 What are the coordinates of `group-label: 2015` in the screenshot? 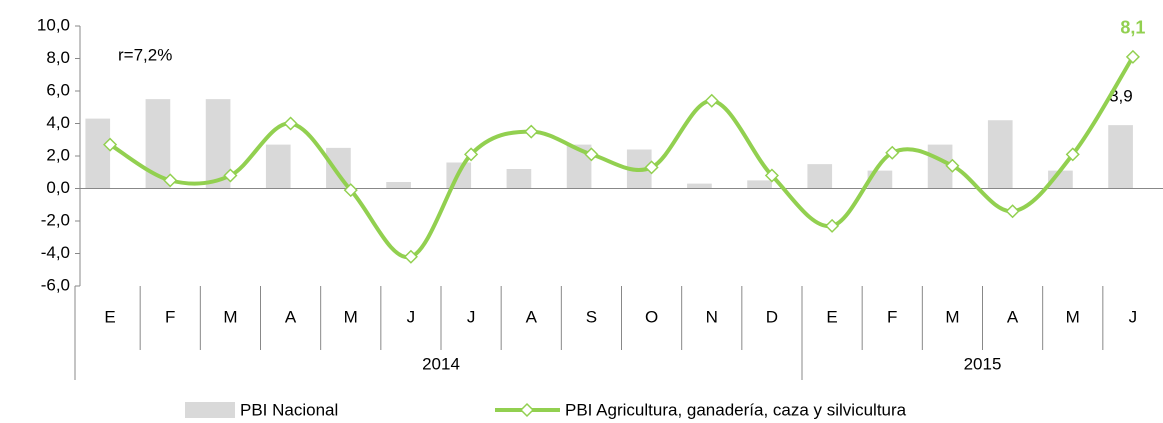 It's located at (983, 363).